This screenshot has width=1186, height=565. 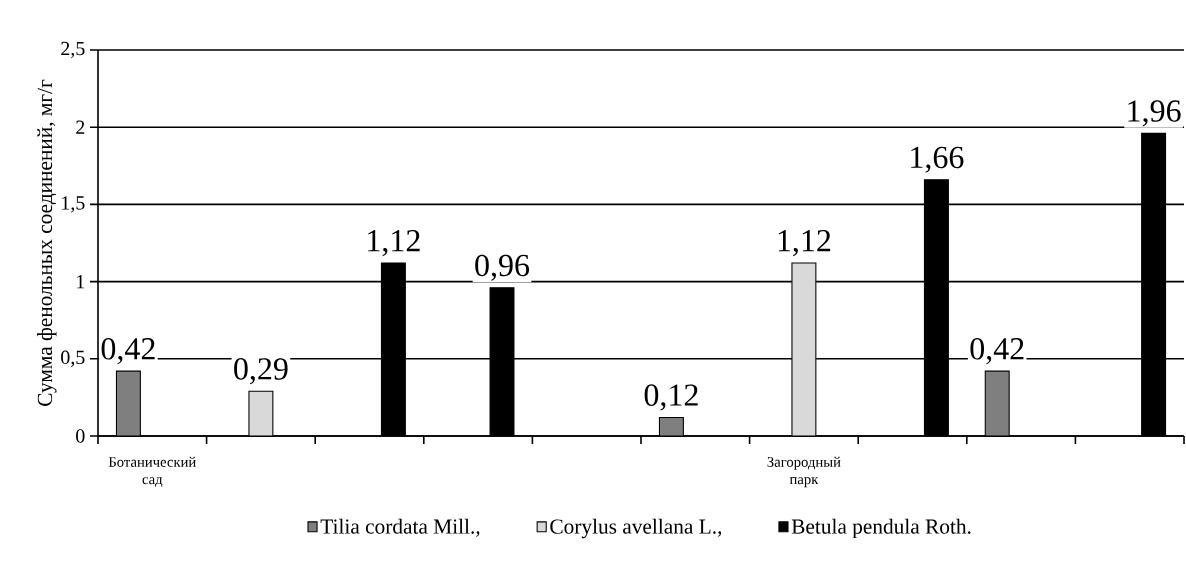 What do you see at coordinates (80, 436) in the screenshot?
I see `y-tick-label: 0` at bounding box center [80, 436].